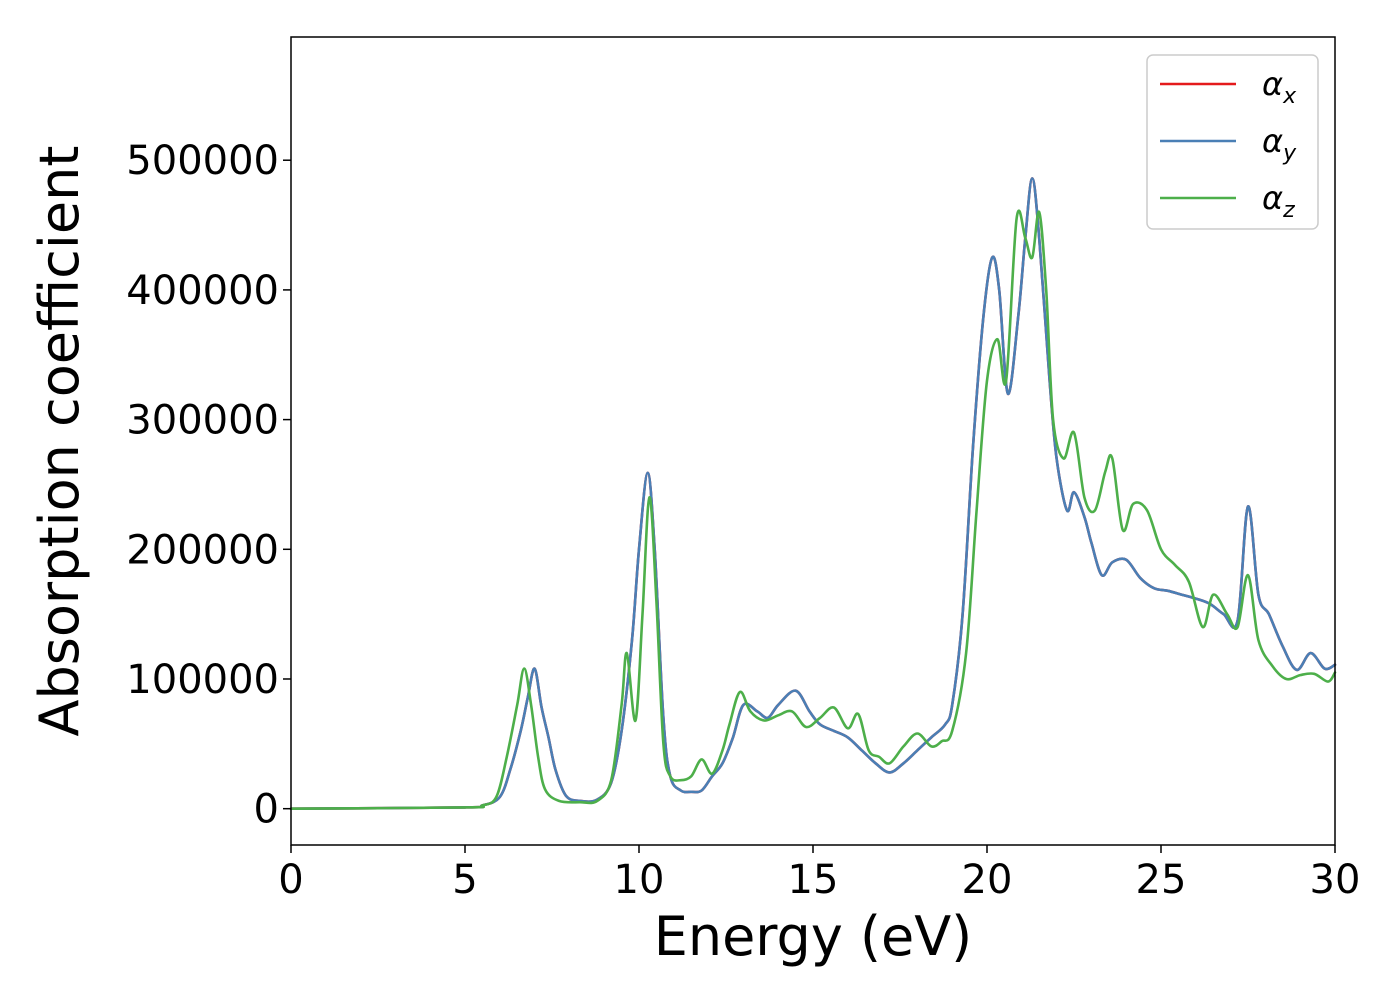  I want to click on y-tick-label: 100000, so click(202, 680).